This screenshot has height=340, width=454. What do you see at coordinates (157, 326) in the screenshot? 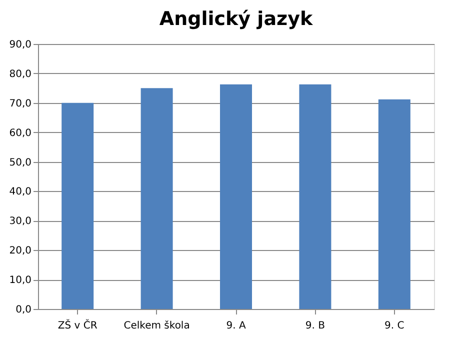
I see `x-tick-label: Celkem škola` at bounding box center [157, 326].